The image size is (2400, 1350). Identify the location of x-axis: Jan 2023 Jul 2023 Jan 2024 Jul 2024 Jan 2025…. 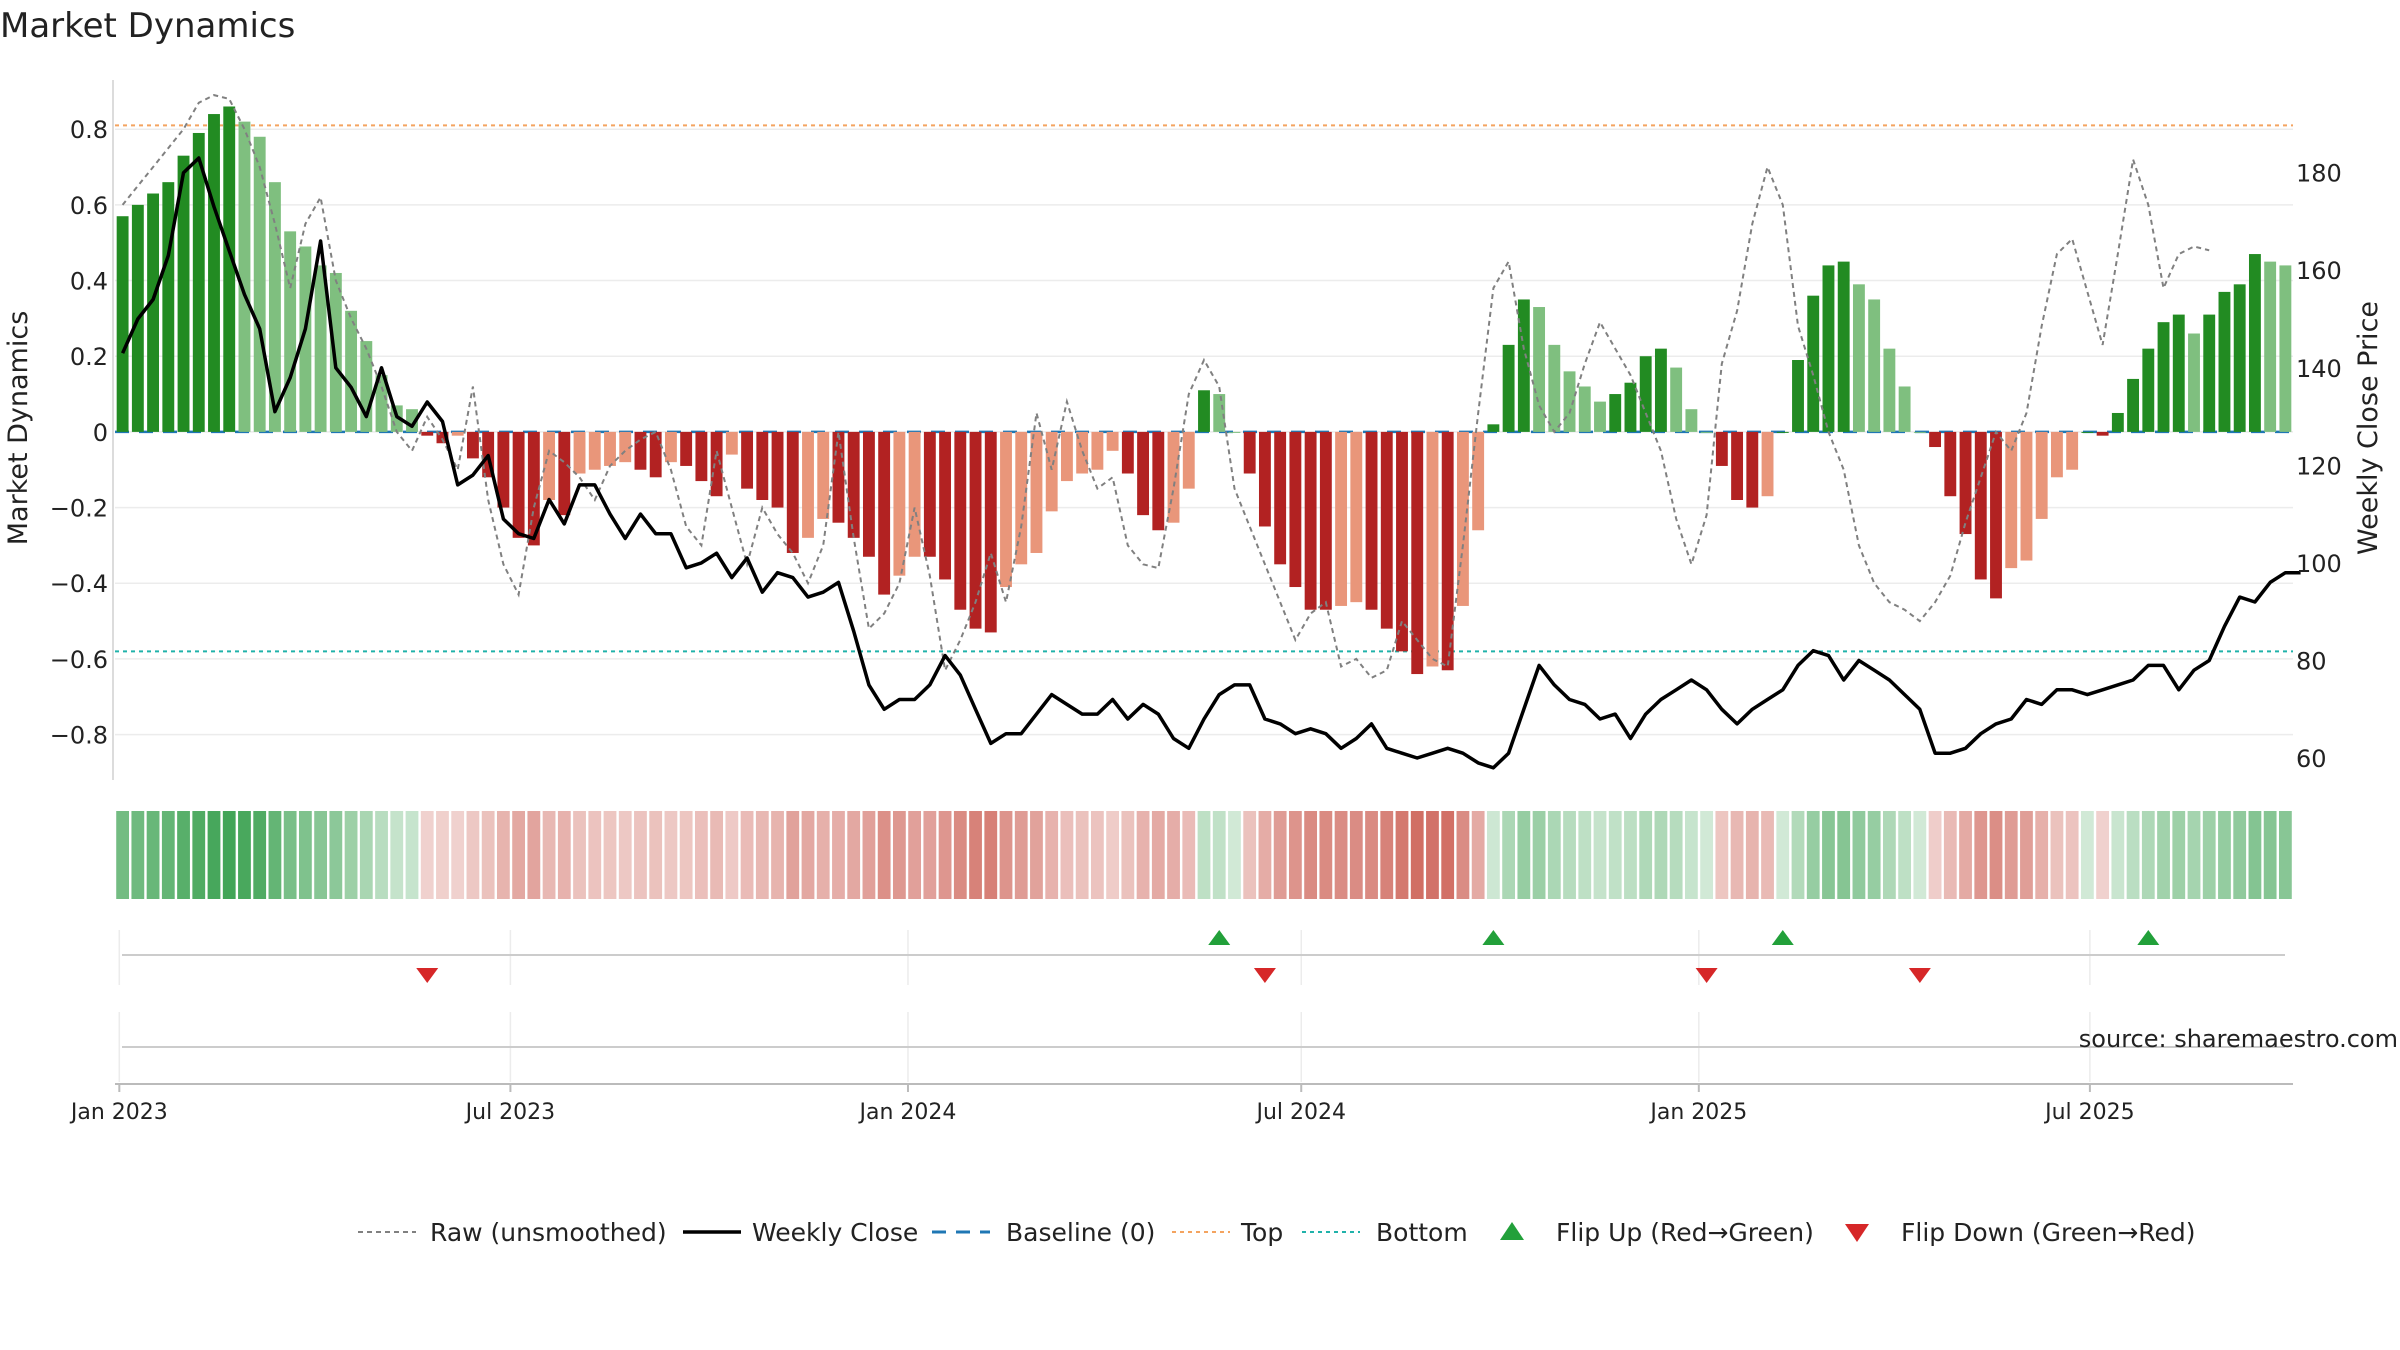
(1181, 1104).